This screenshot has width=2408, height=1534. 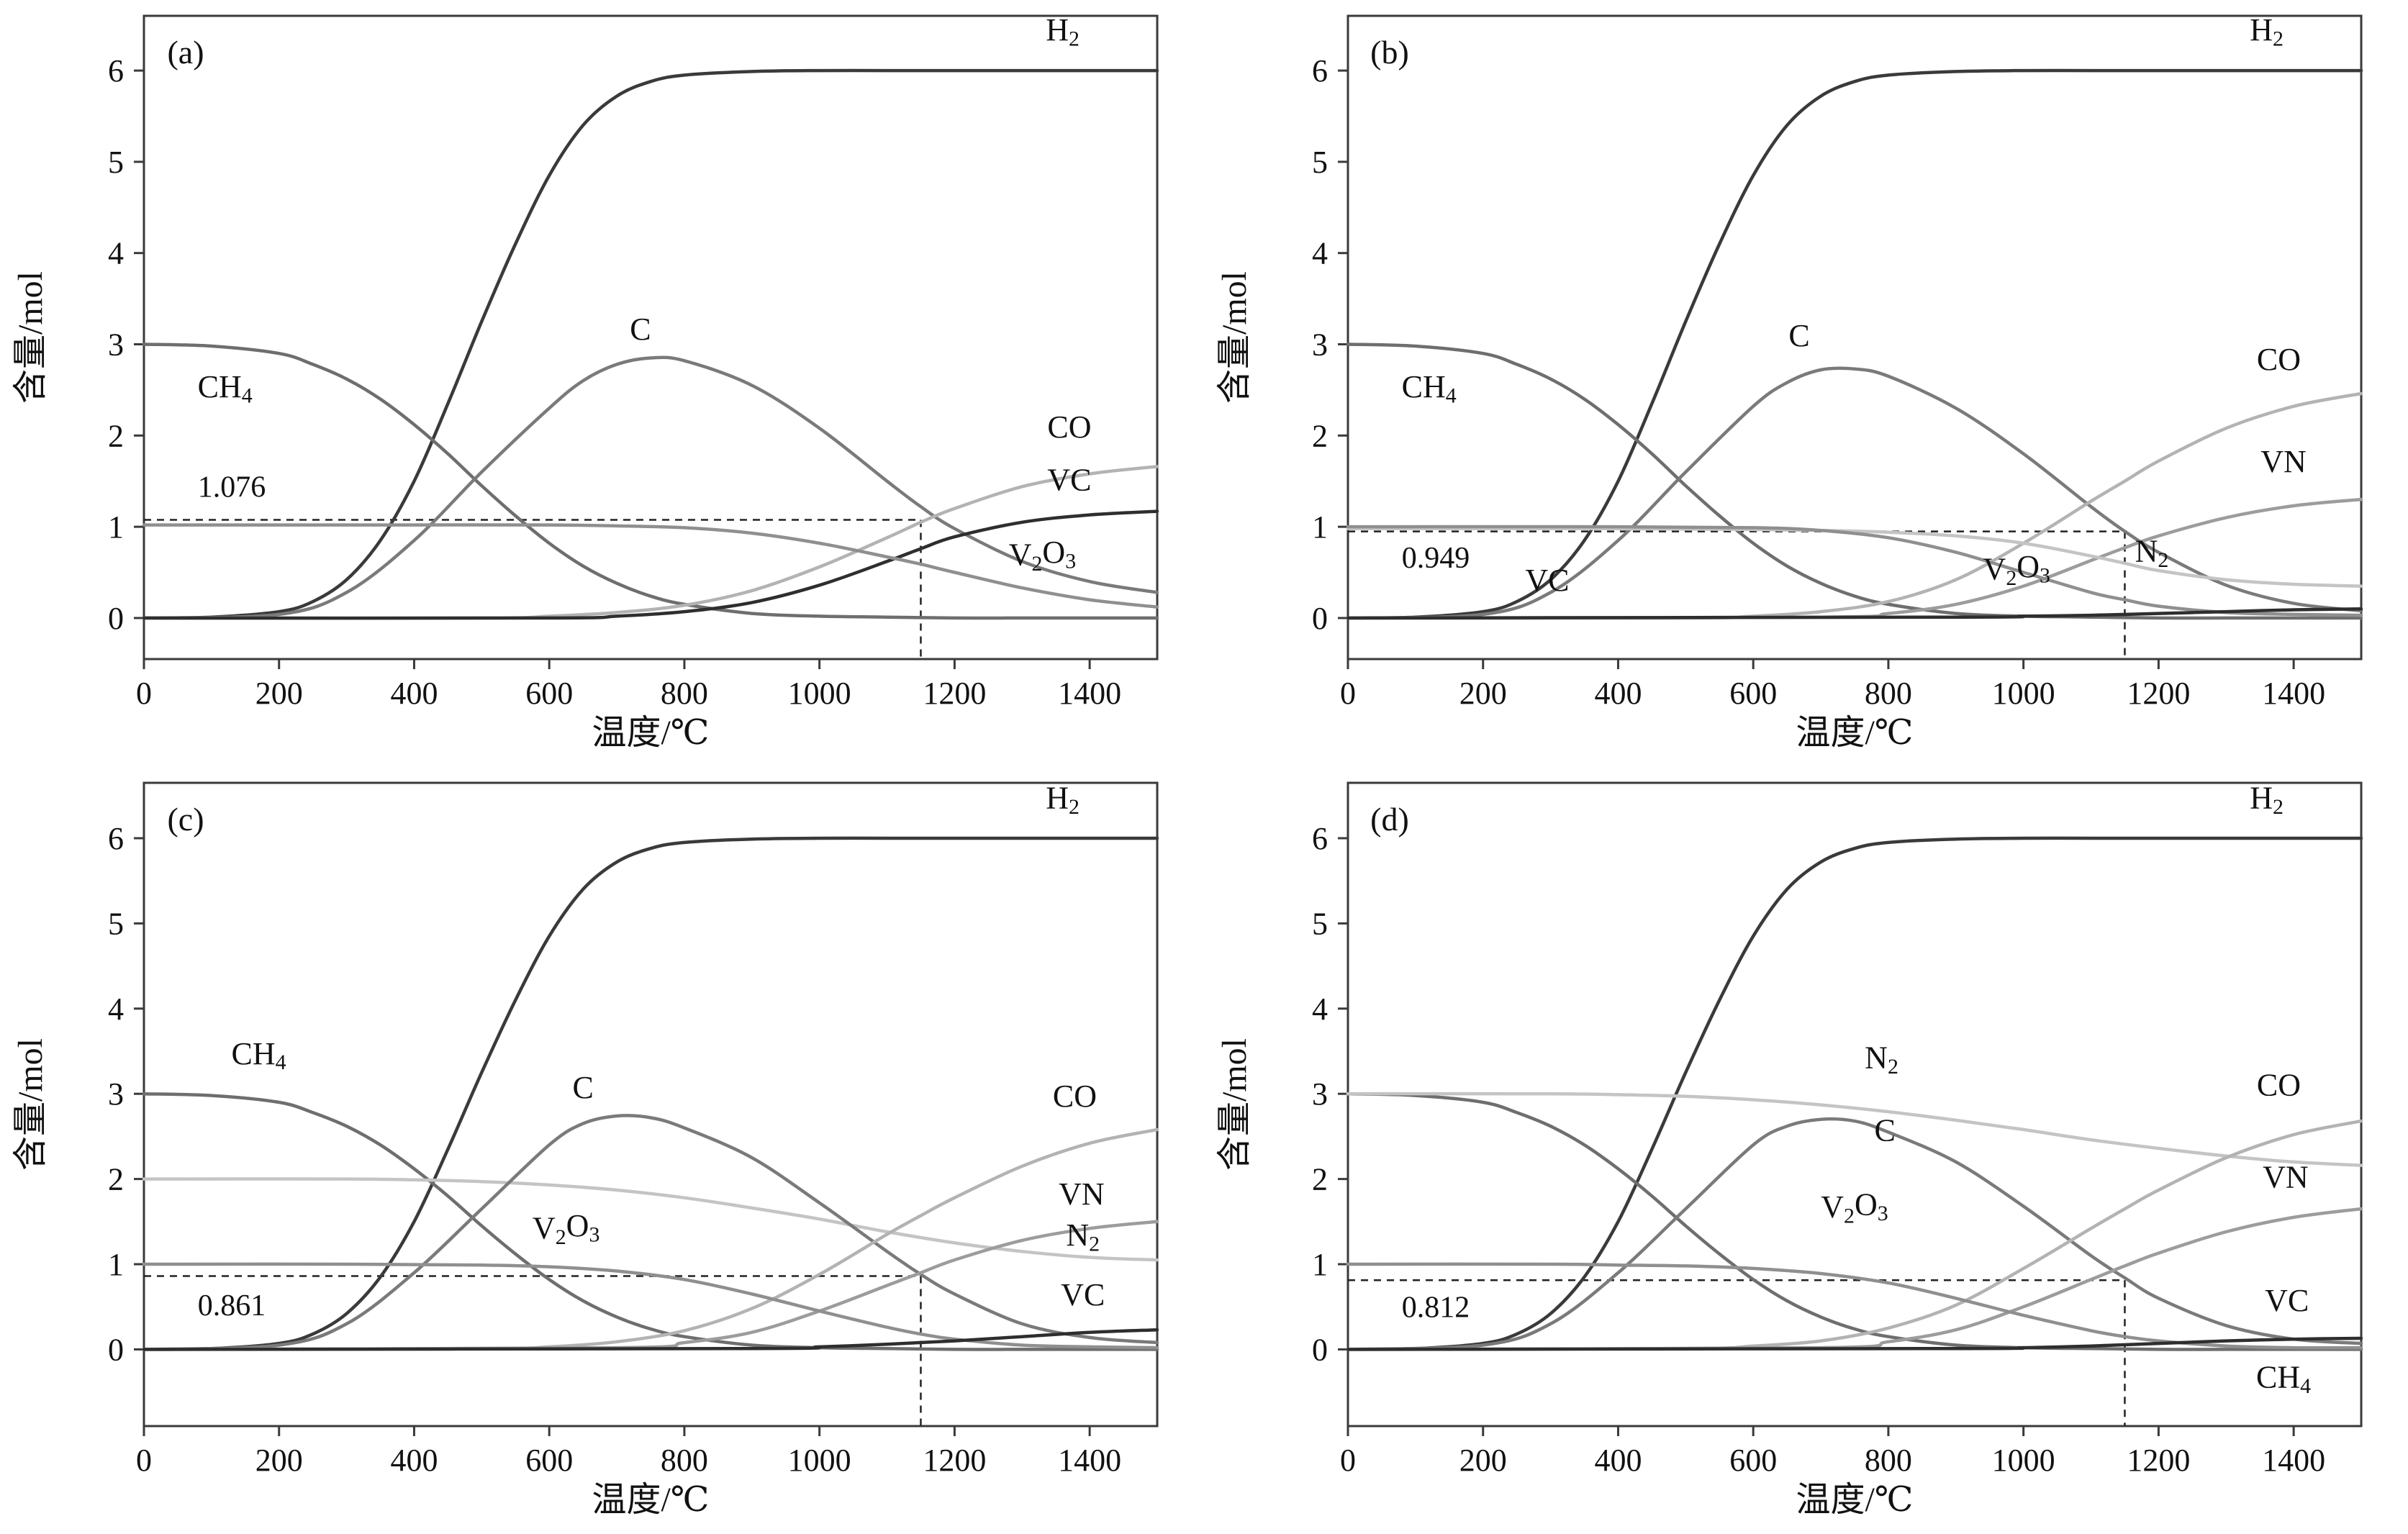 What do you see at coordinates (1320, 1349) in the screenshot?
I see `y-tick-label: 0` at bounding box center [1320, 1349].